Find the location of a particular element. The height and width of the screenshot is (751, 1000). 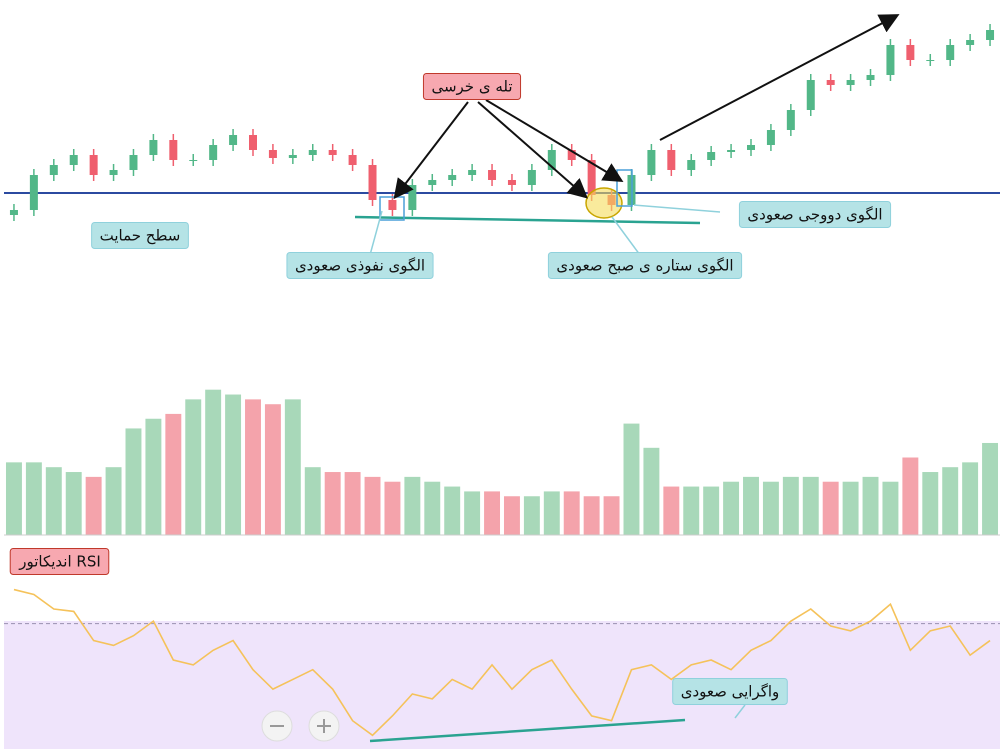

zoom-controls is located at coordinates (300, 726).